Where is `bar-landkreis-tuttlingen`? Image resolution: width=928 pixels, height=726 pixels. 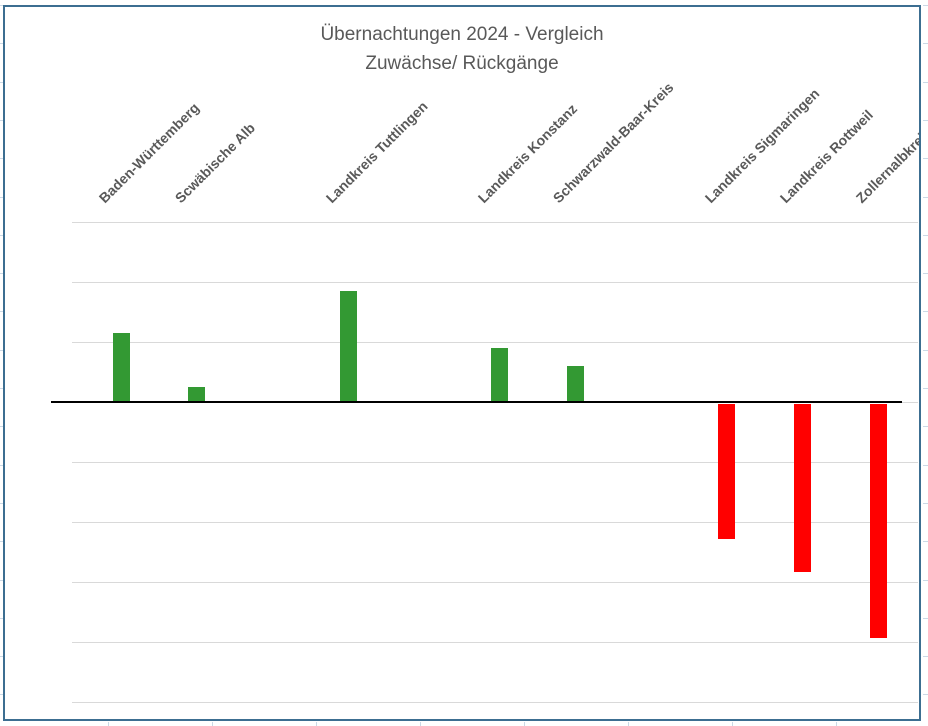 bar-landkreis-tuttlingen is located at coordinates (348, 346).